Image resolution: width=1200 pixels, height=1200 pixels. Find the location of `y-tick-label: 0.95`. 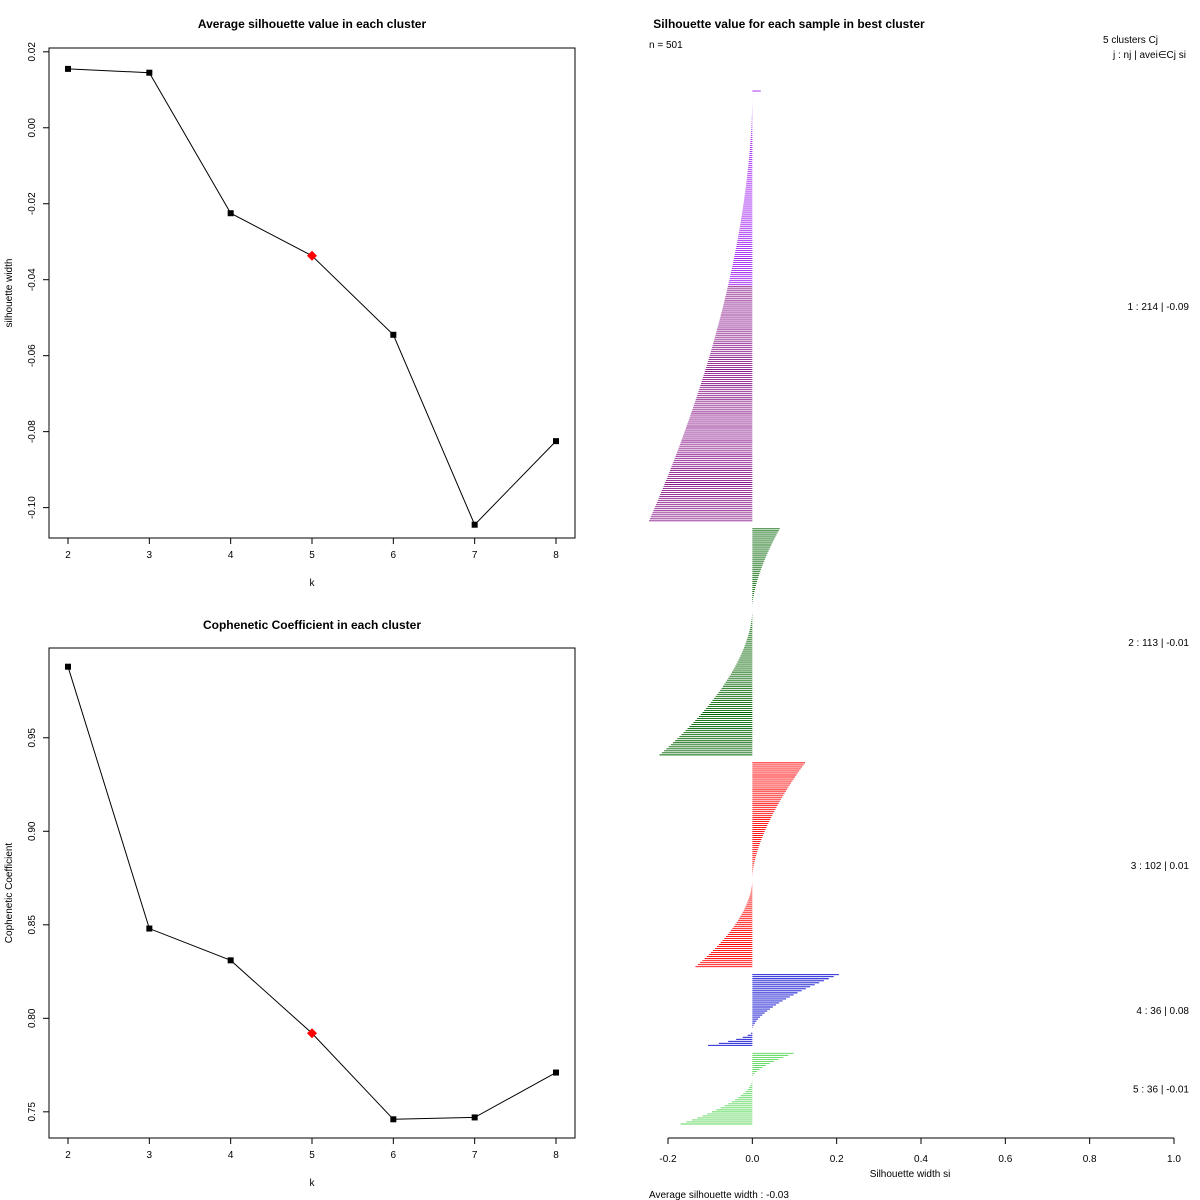

y-tick-label: 0.95 is located at coordinates (32, 738).